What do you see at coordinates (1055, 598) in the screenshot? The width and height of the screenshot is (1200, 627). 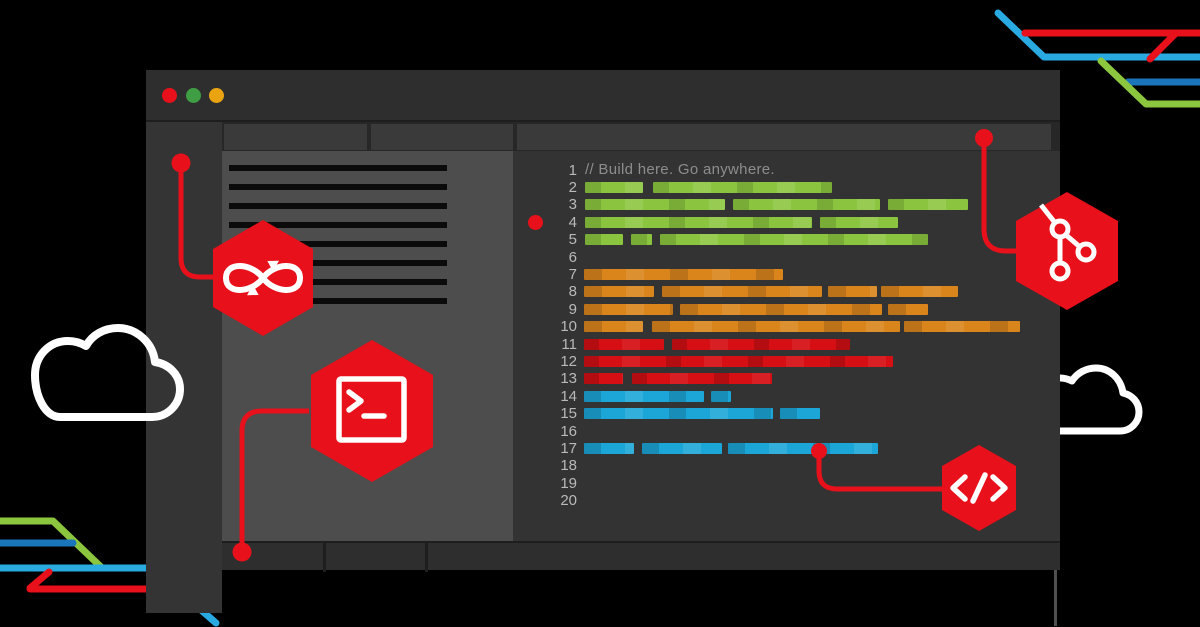 I see `window-edge-line` at bounding box center [1055, 598].